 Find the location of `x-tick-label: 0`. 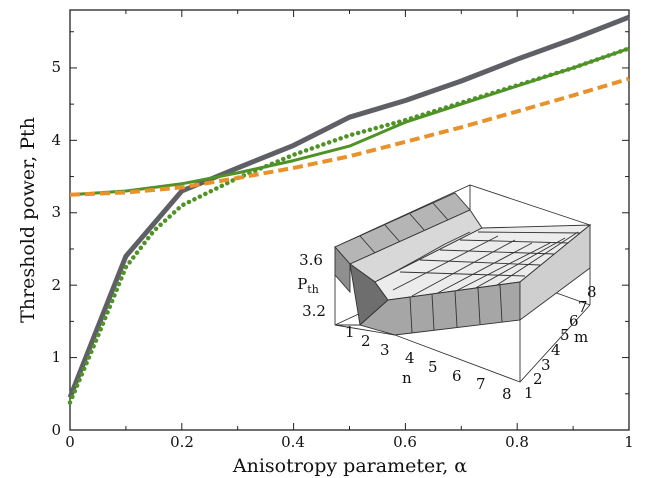

x-tick-label: 0 is located at coordinates (70, 442).